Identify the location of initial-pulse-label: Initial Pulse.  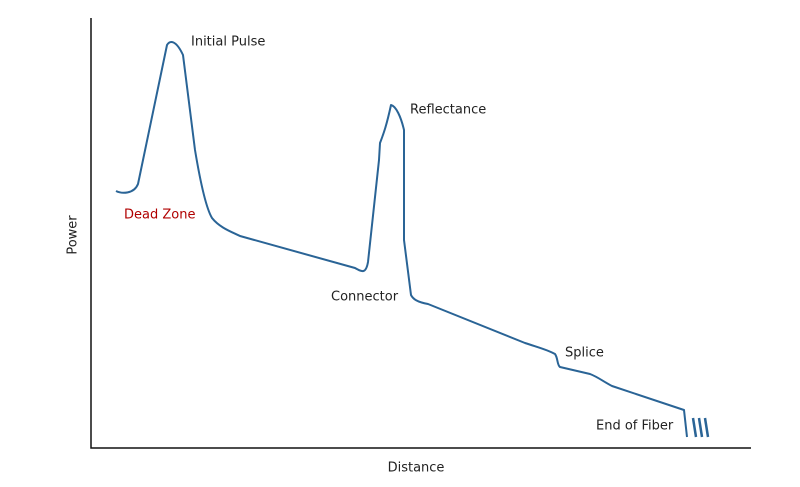
(228, 42).